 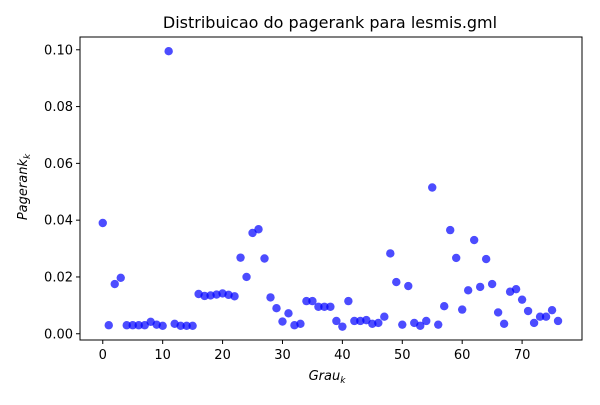 I want to click on y-axis: 0.00 0.02 0.04 0.06 0.08 0.10, so click(x=62, y=192).